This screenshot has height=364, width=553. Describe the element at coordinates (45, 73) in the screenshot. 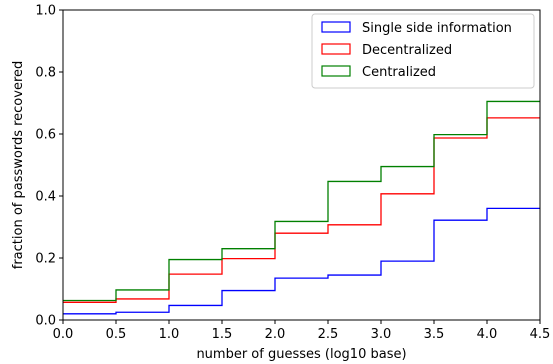

I see `y-tick-label: 0.8` at that location.